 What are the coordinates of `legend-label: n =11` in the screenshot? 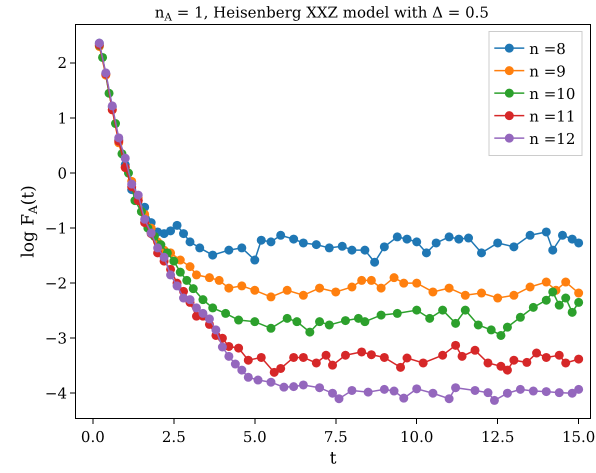 It's located at (552, 116).